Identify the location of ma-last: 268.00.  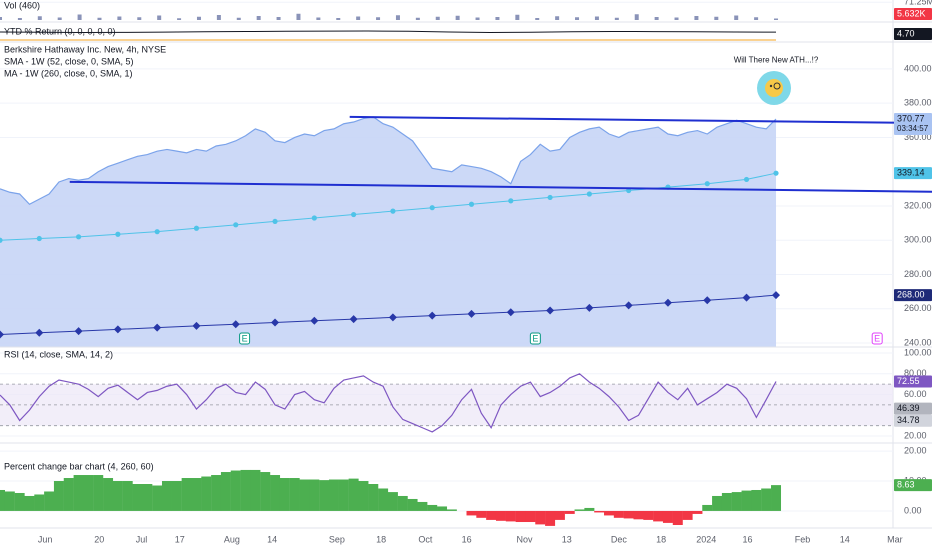
(911, 294).